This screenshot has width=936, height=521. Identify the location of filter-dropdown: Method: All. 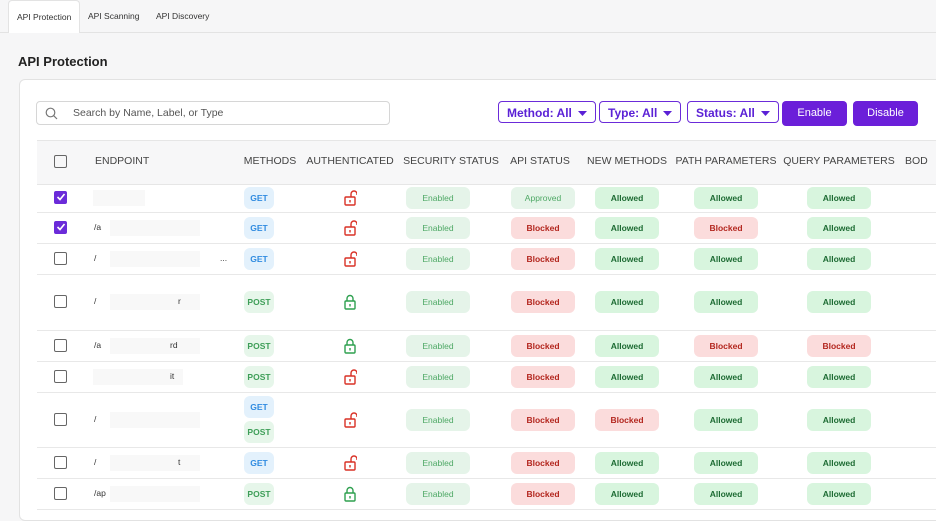
(547, 112).